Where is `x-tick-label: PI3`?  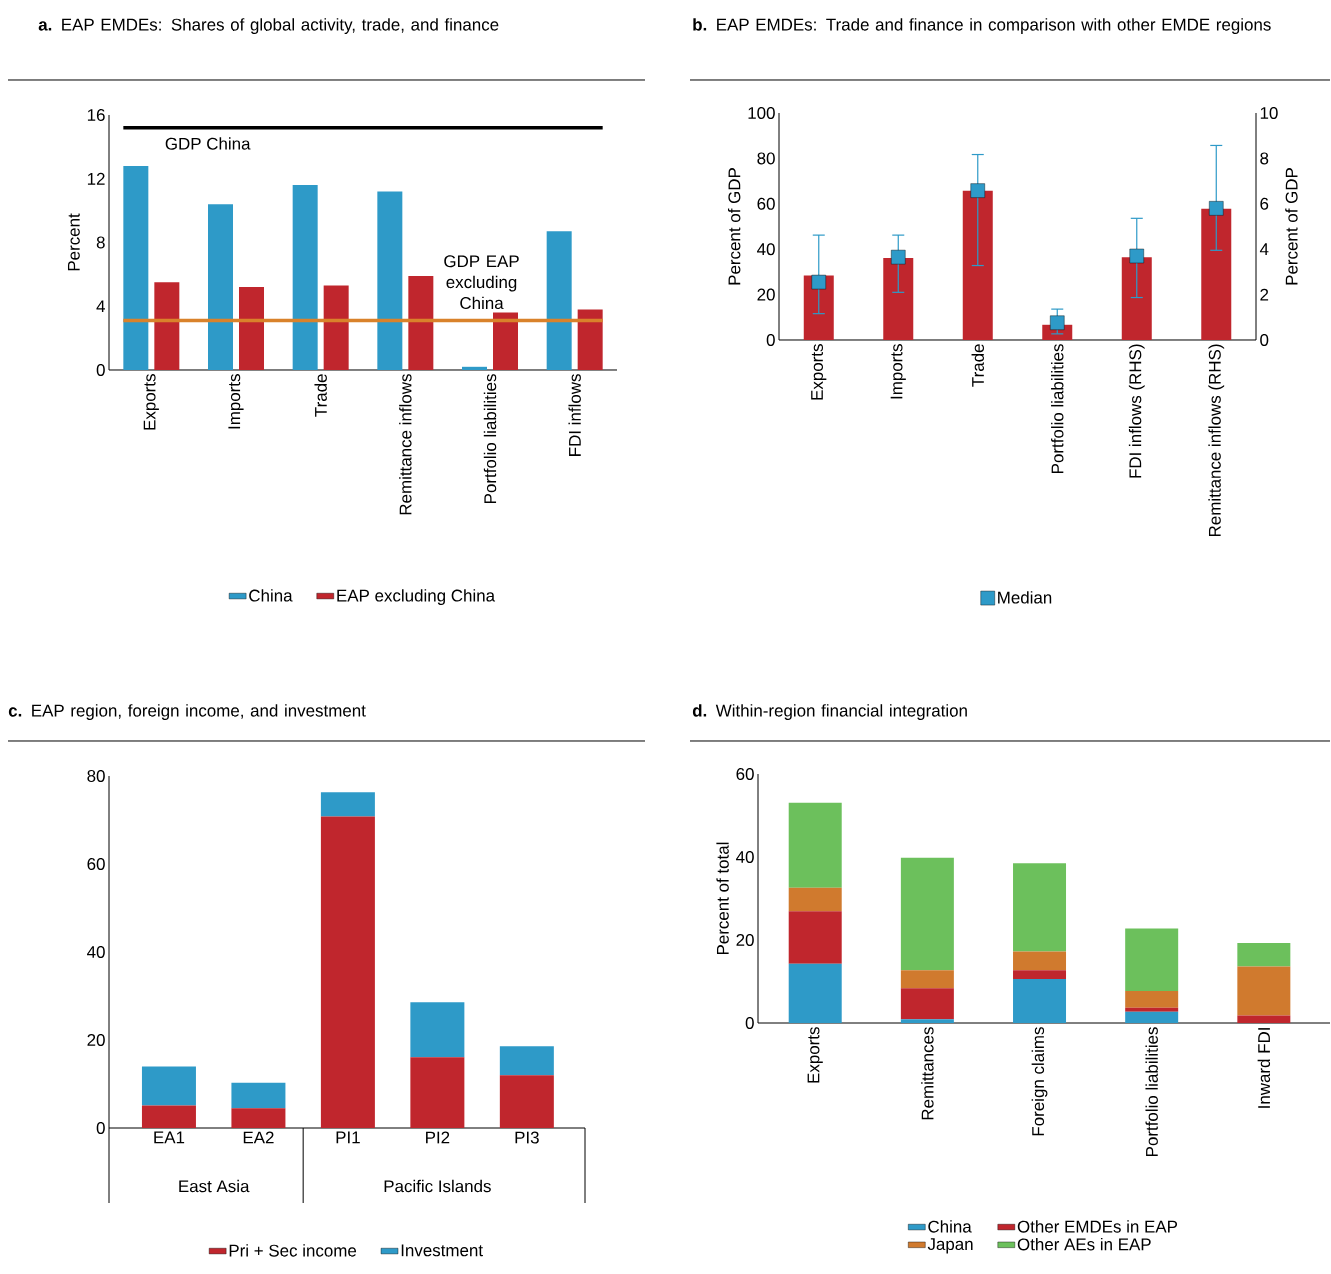 x-tick-label: PI3 is located at coordinates (527, 1137).